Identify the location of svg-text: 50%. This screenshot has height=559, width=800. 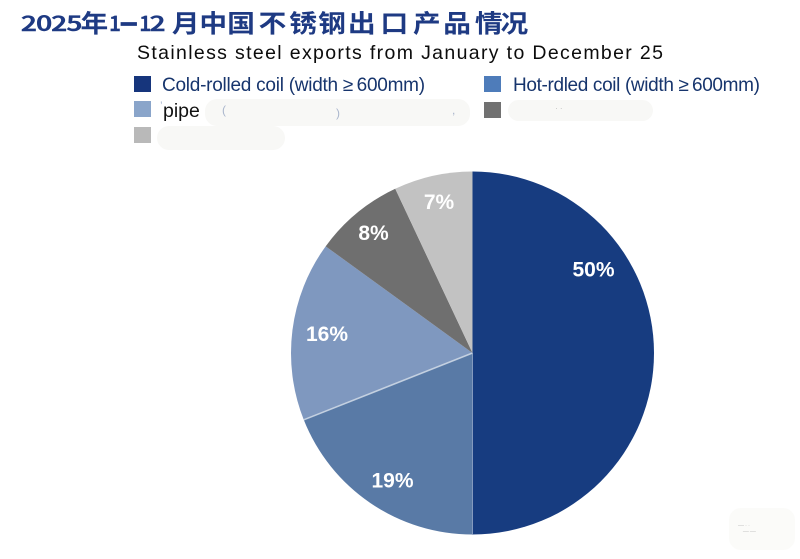
(593, 270).